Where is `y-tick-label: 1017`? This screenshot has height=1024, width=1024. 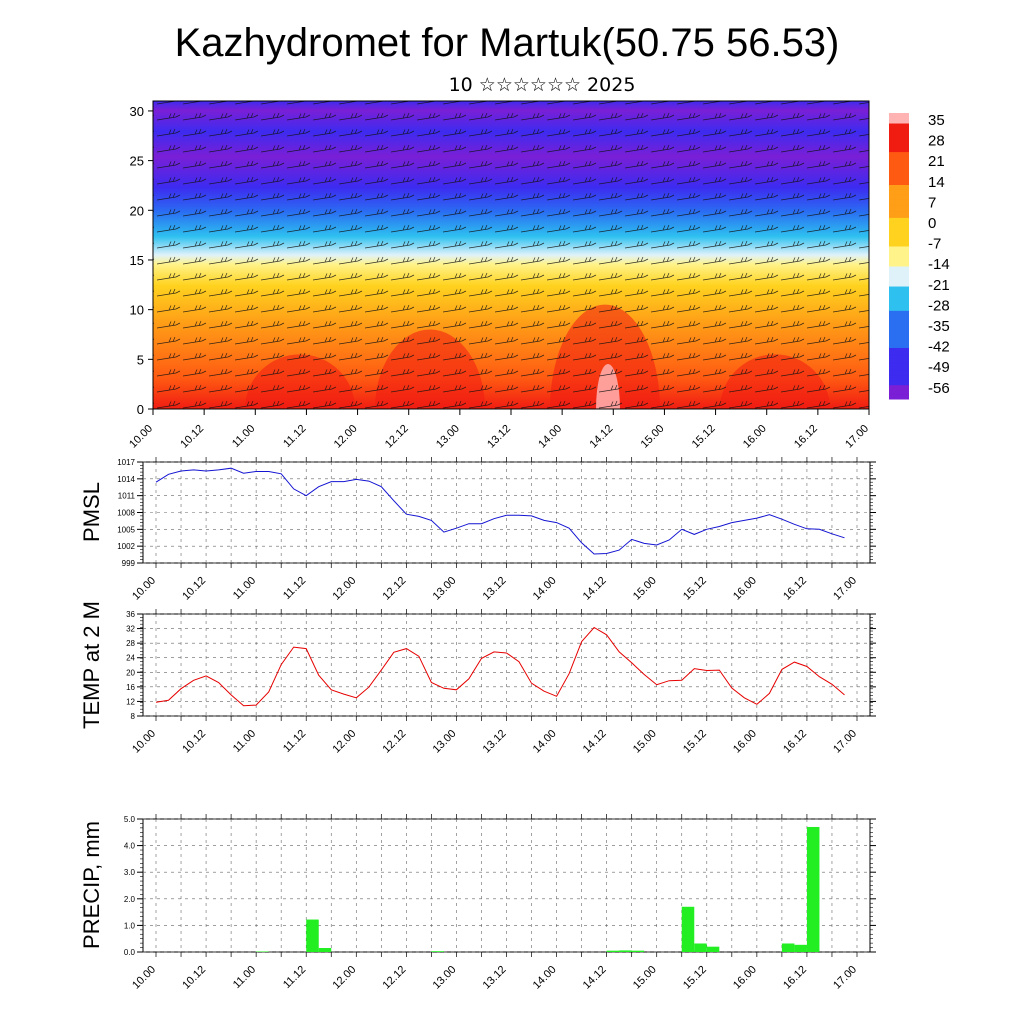 y-tick-label: 1017 is located at coordinates (126, 462).